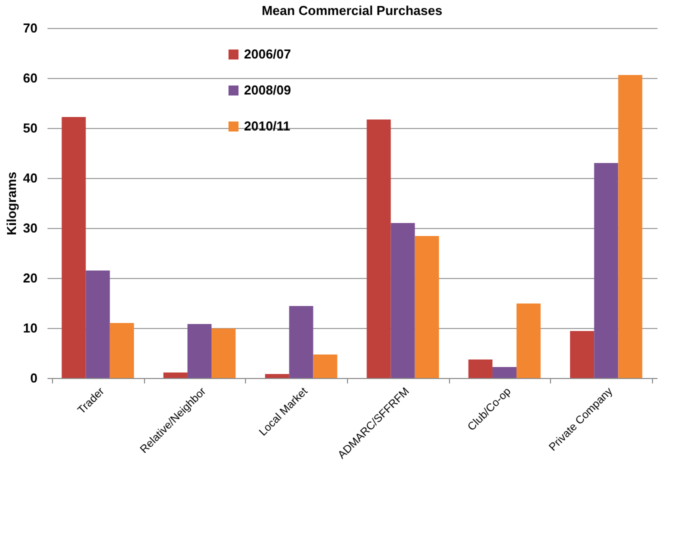 The image size is (693, 541). I want to click on y-tick-label: 50, so click(30, 128).